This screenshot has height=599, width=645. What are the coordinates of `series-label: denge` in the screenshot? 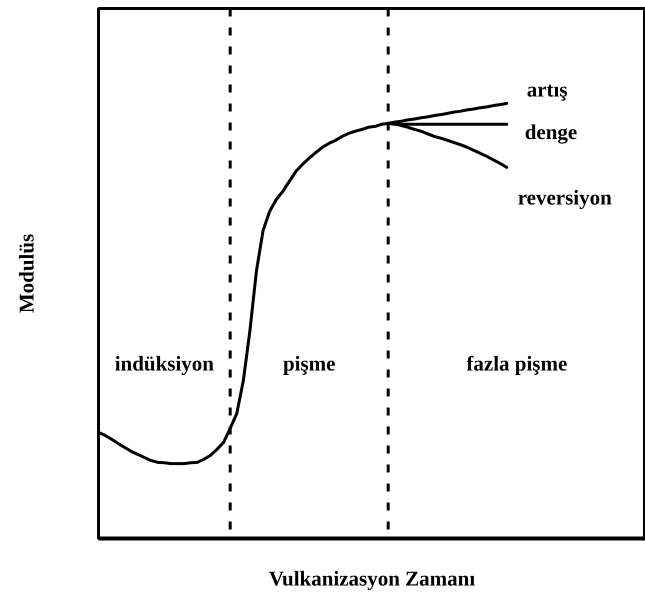 It's located at (551, 132).